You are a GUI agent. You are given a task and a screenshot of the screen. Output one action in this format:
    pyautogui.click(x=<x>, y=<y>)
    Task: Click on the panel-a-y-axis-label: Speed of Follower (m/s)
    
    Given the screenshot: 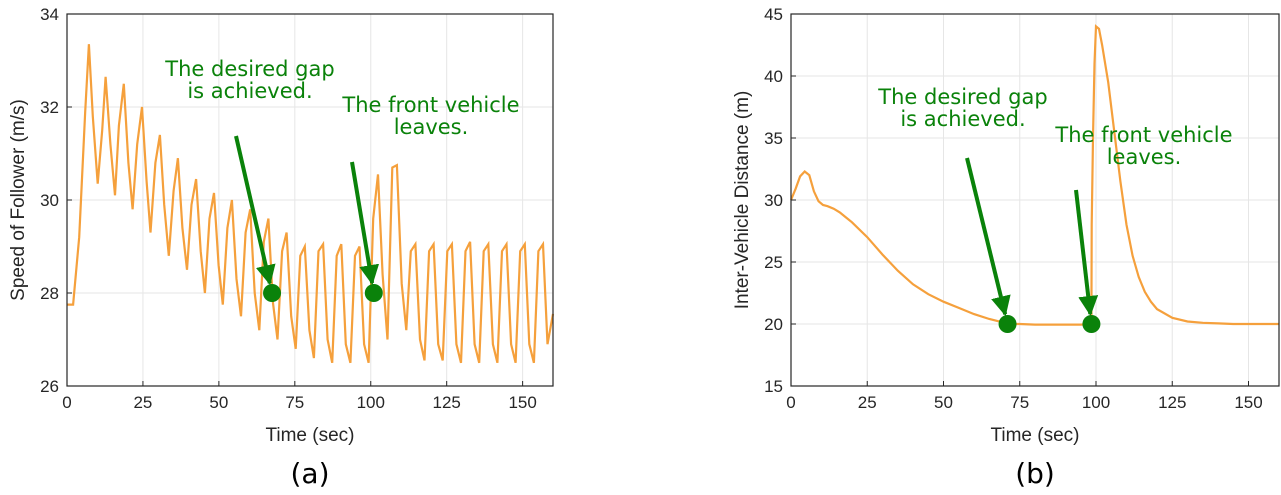 What is the action you would take?
    pyautogui.click(x=18, y=200)
    